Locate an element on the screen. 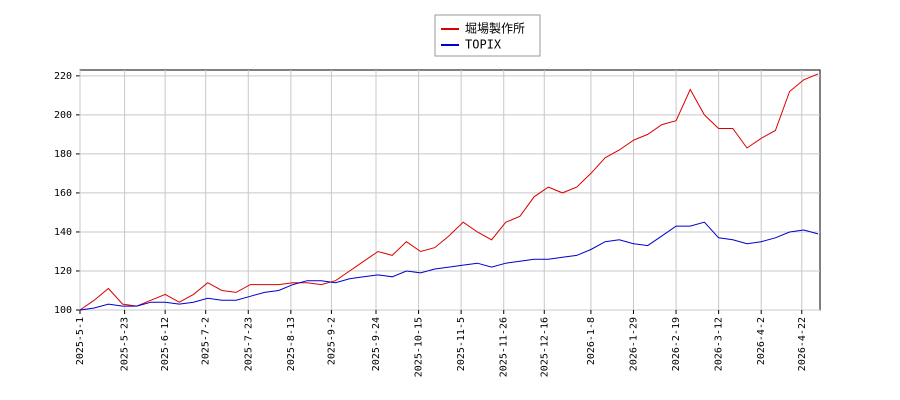 The image size is (900, 400). x-tick-label: 2026-1-29 is located at coordinates (633, 344).